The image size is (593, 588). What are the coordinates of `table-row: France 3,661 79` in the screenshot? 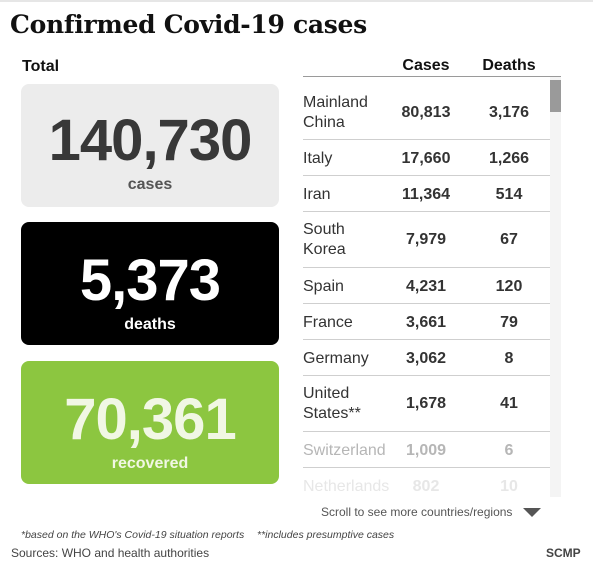 It's located at (426, 322).